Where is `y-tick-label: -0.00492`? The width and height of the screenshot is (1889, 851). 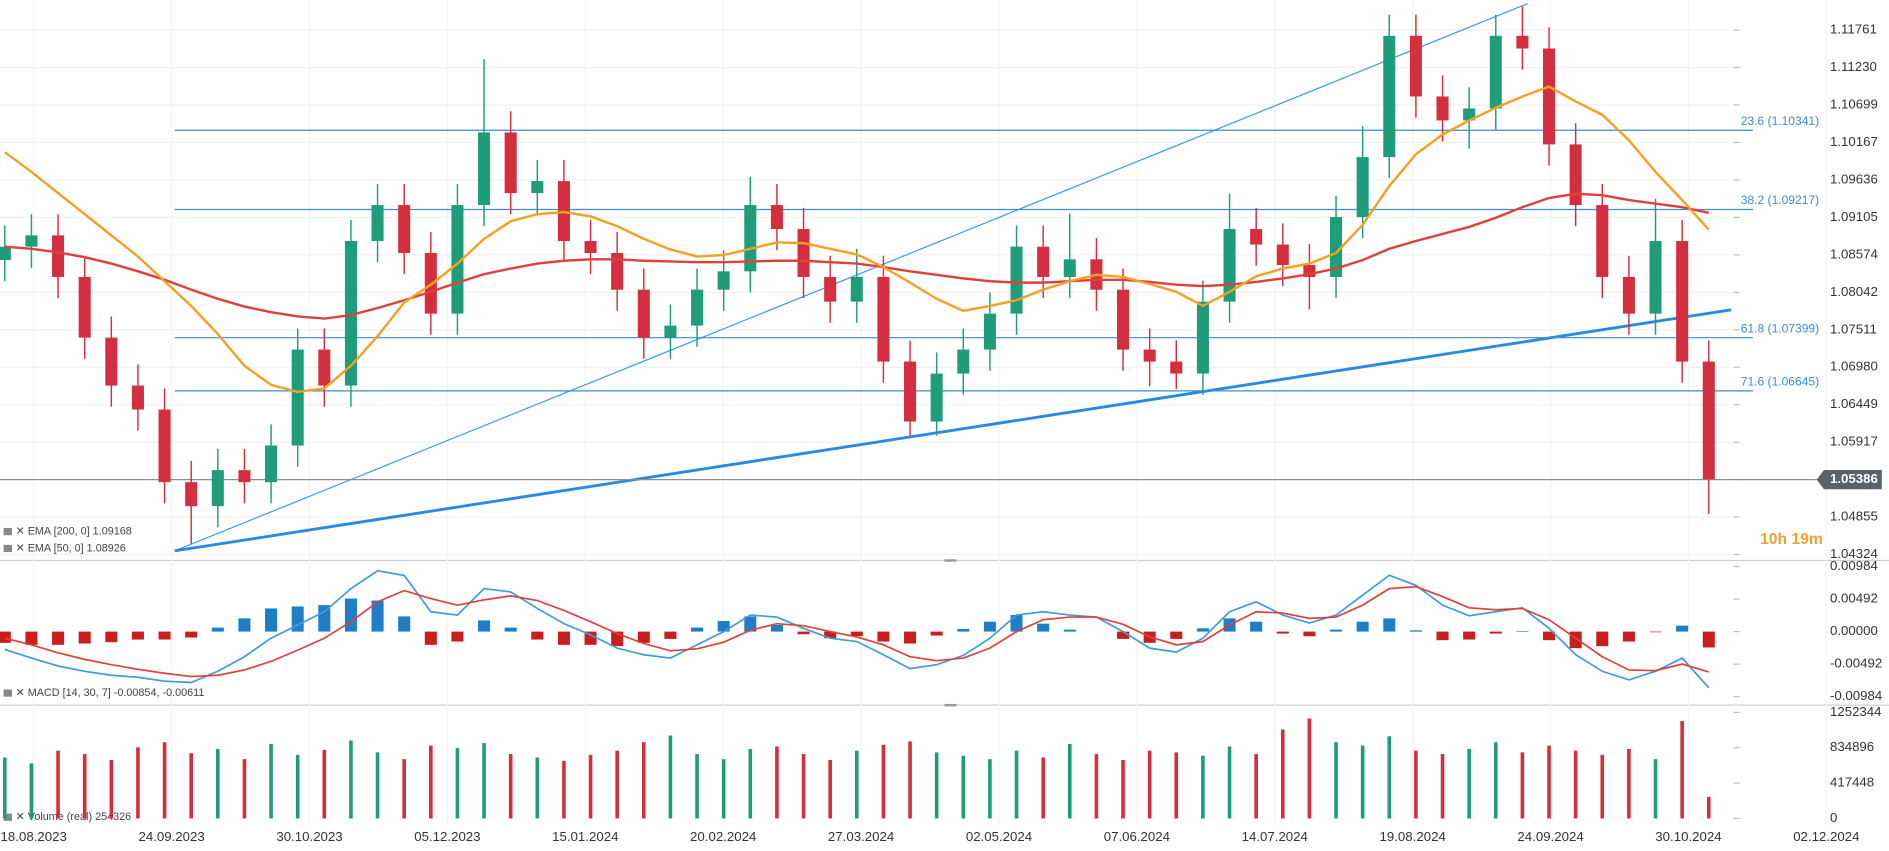 y-tick-label: -0.00492 is located at coordinates (1856, 663).